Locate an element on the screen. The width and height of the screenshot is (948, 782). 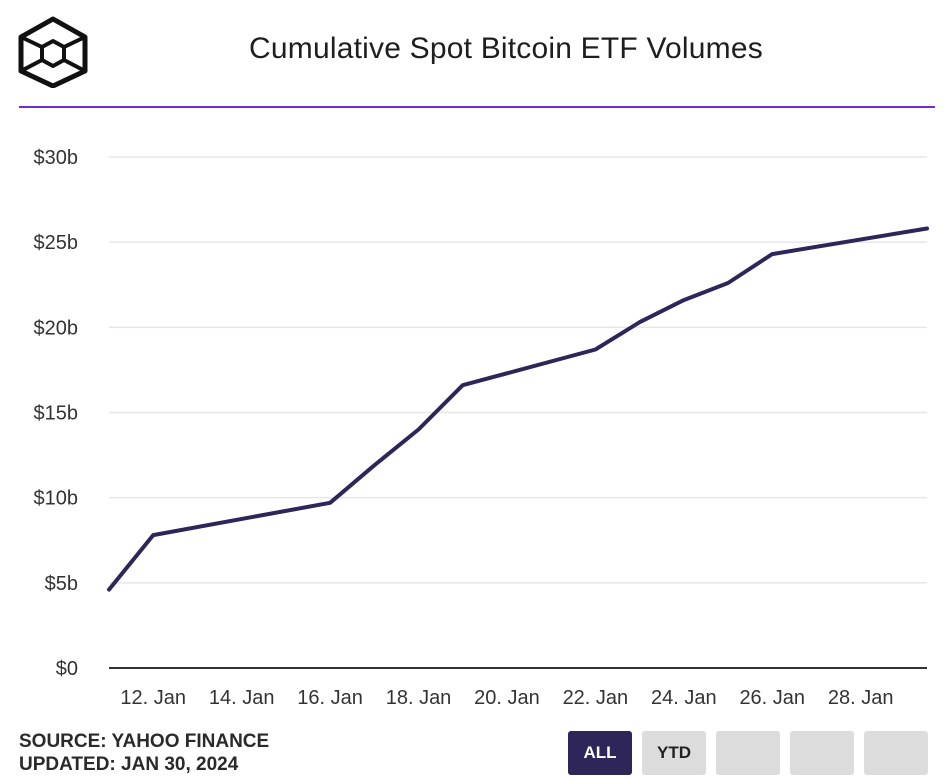
x-tick-label: 12. Jan is located at coordinates (153, 698).